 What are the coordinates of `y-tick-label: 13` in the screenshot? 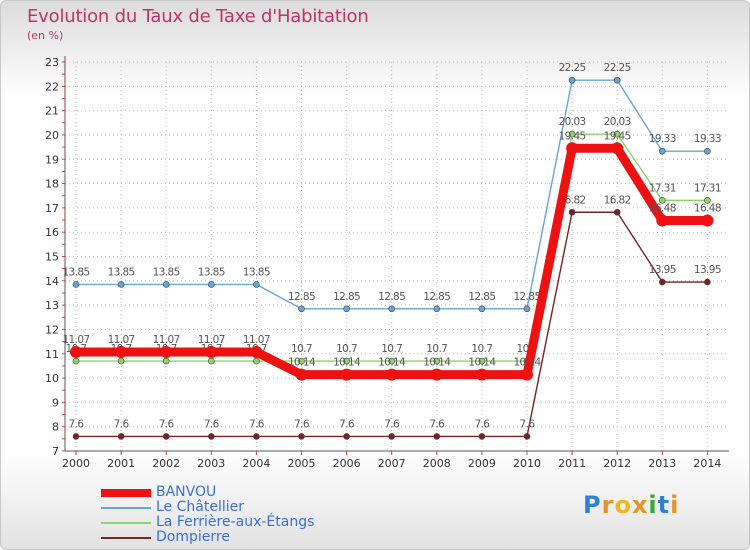 It's located at (52, 305).